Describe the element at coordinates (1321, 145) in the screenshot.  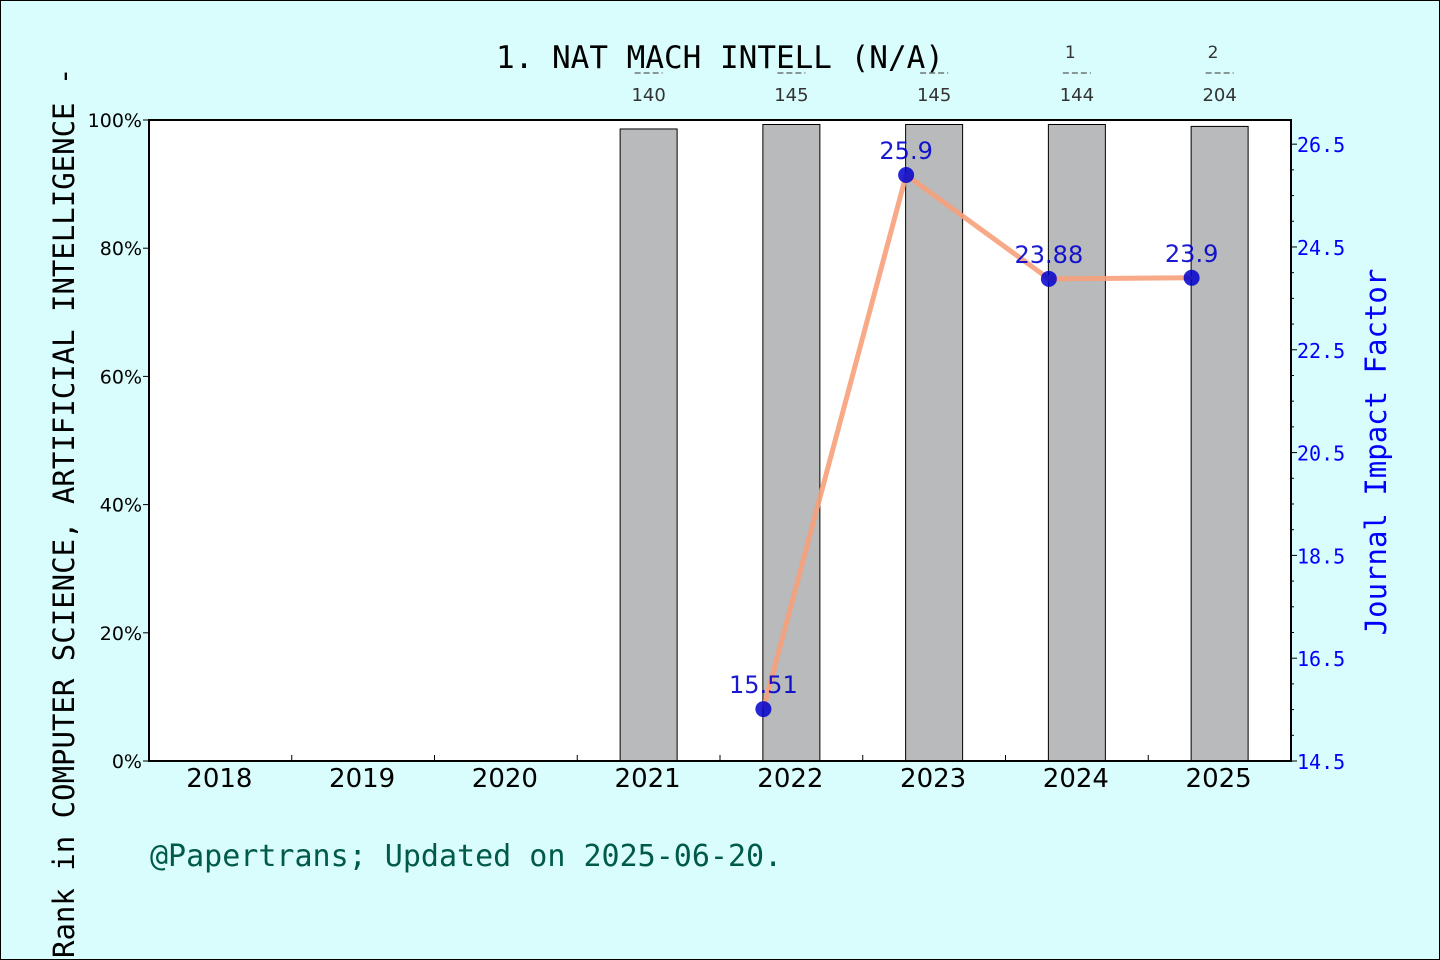
I see `right-tick-label: 26.5` at that location.